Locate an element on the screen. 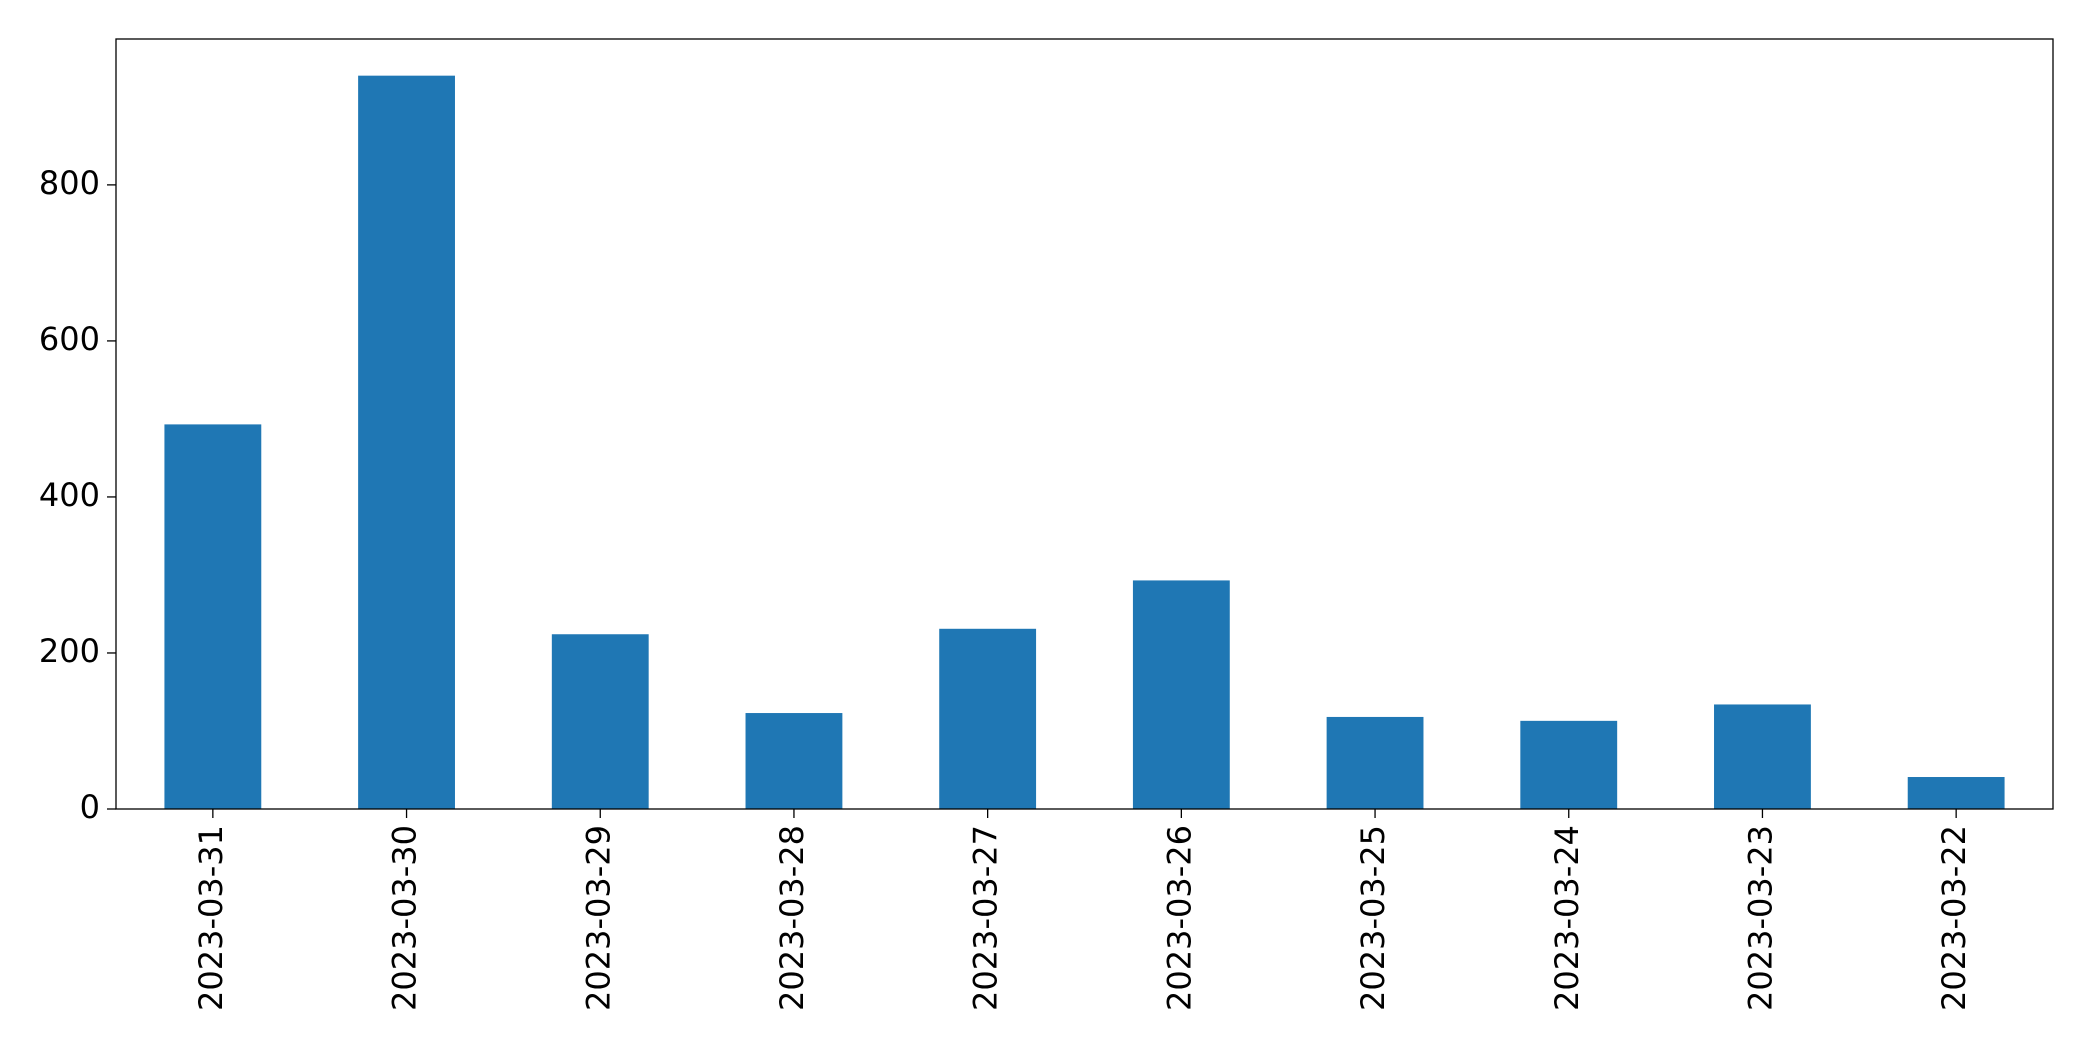 The image size is (2093, 1061). x-tick-label: 2023-03-23 is located at coordinates (1760, 918).